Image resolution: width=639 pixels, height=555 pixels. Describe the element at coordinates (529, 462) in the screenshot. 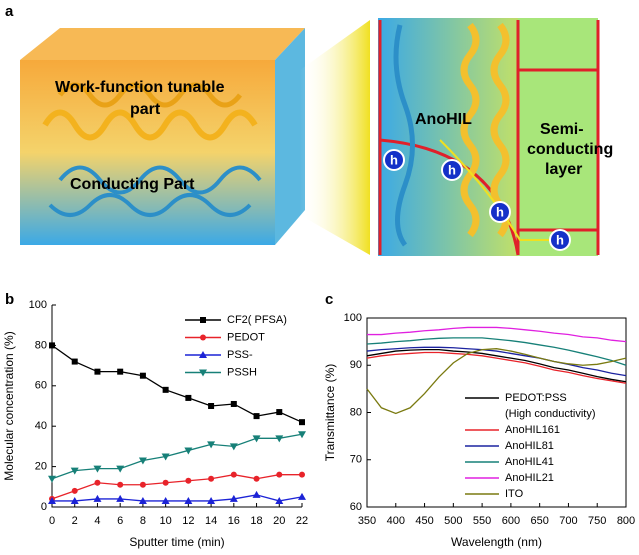

I see `legend-label: AnoHIL41` at that location.